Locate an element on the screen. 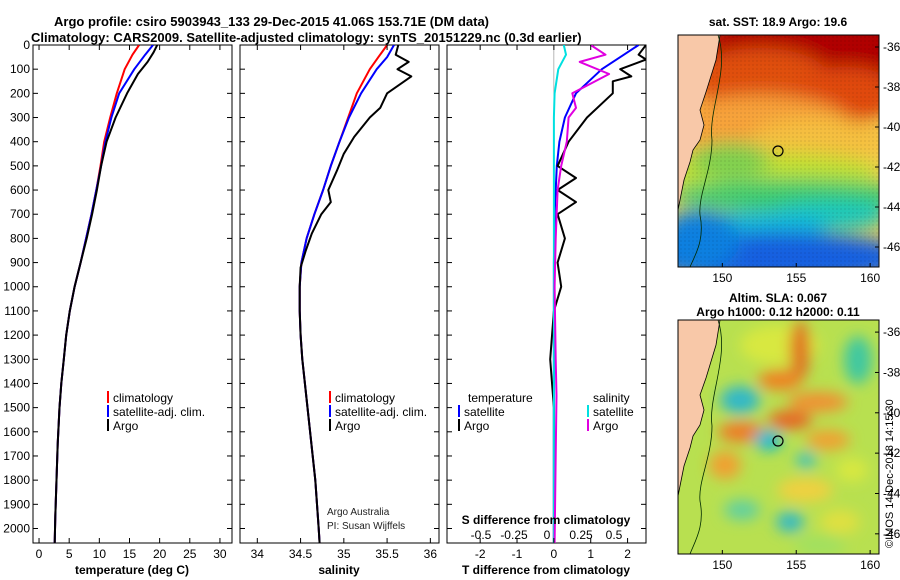 This screenshot has width=900, height=580. legend-label-t-argo: Argo is located at coordinates (477, 426).